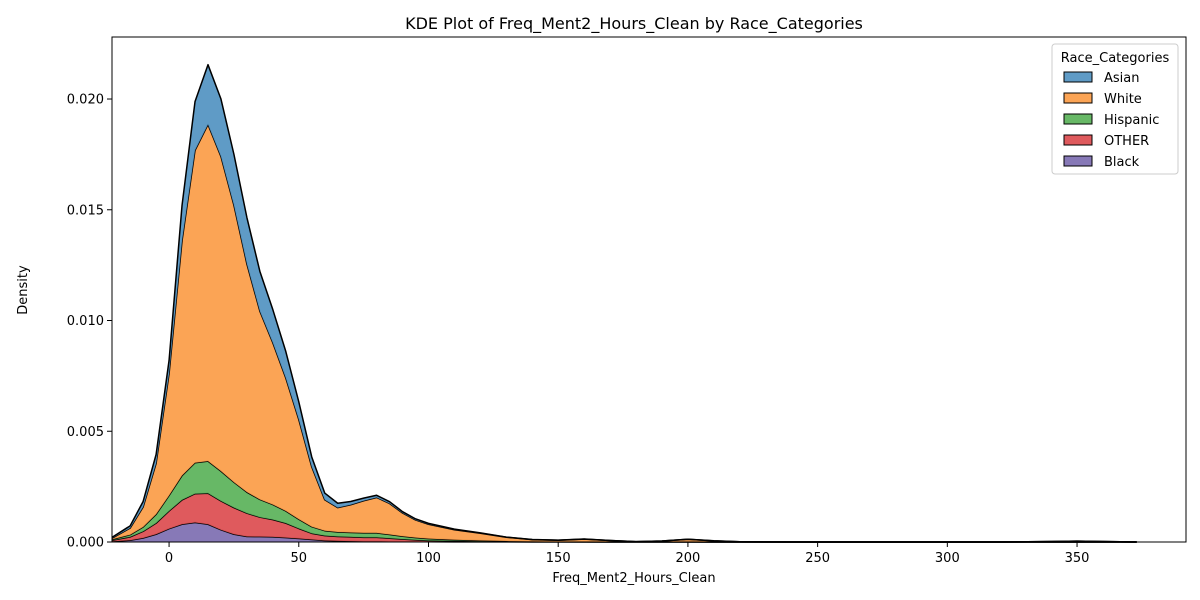 The height and width of the screenshot is (600, 1200). Describe the element at coordinates (1078, 161) in the screenshot. I see `legend-swatch-black` at that location.